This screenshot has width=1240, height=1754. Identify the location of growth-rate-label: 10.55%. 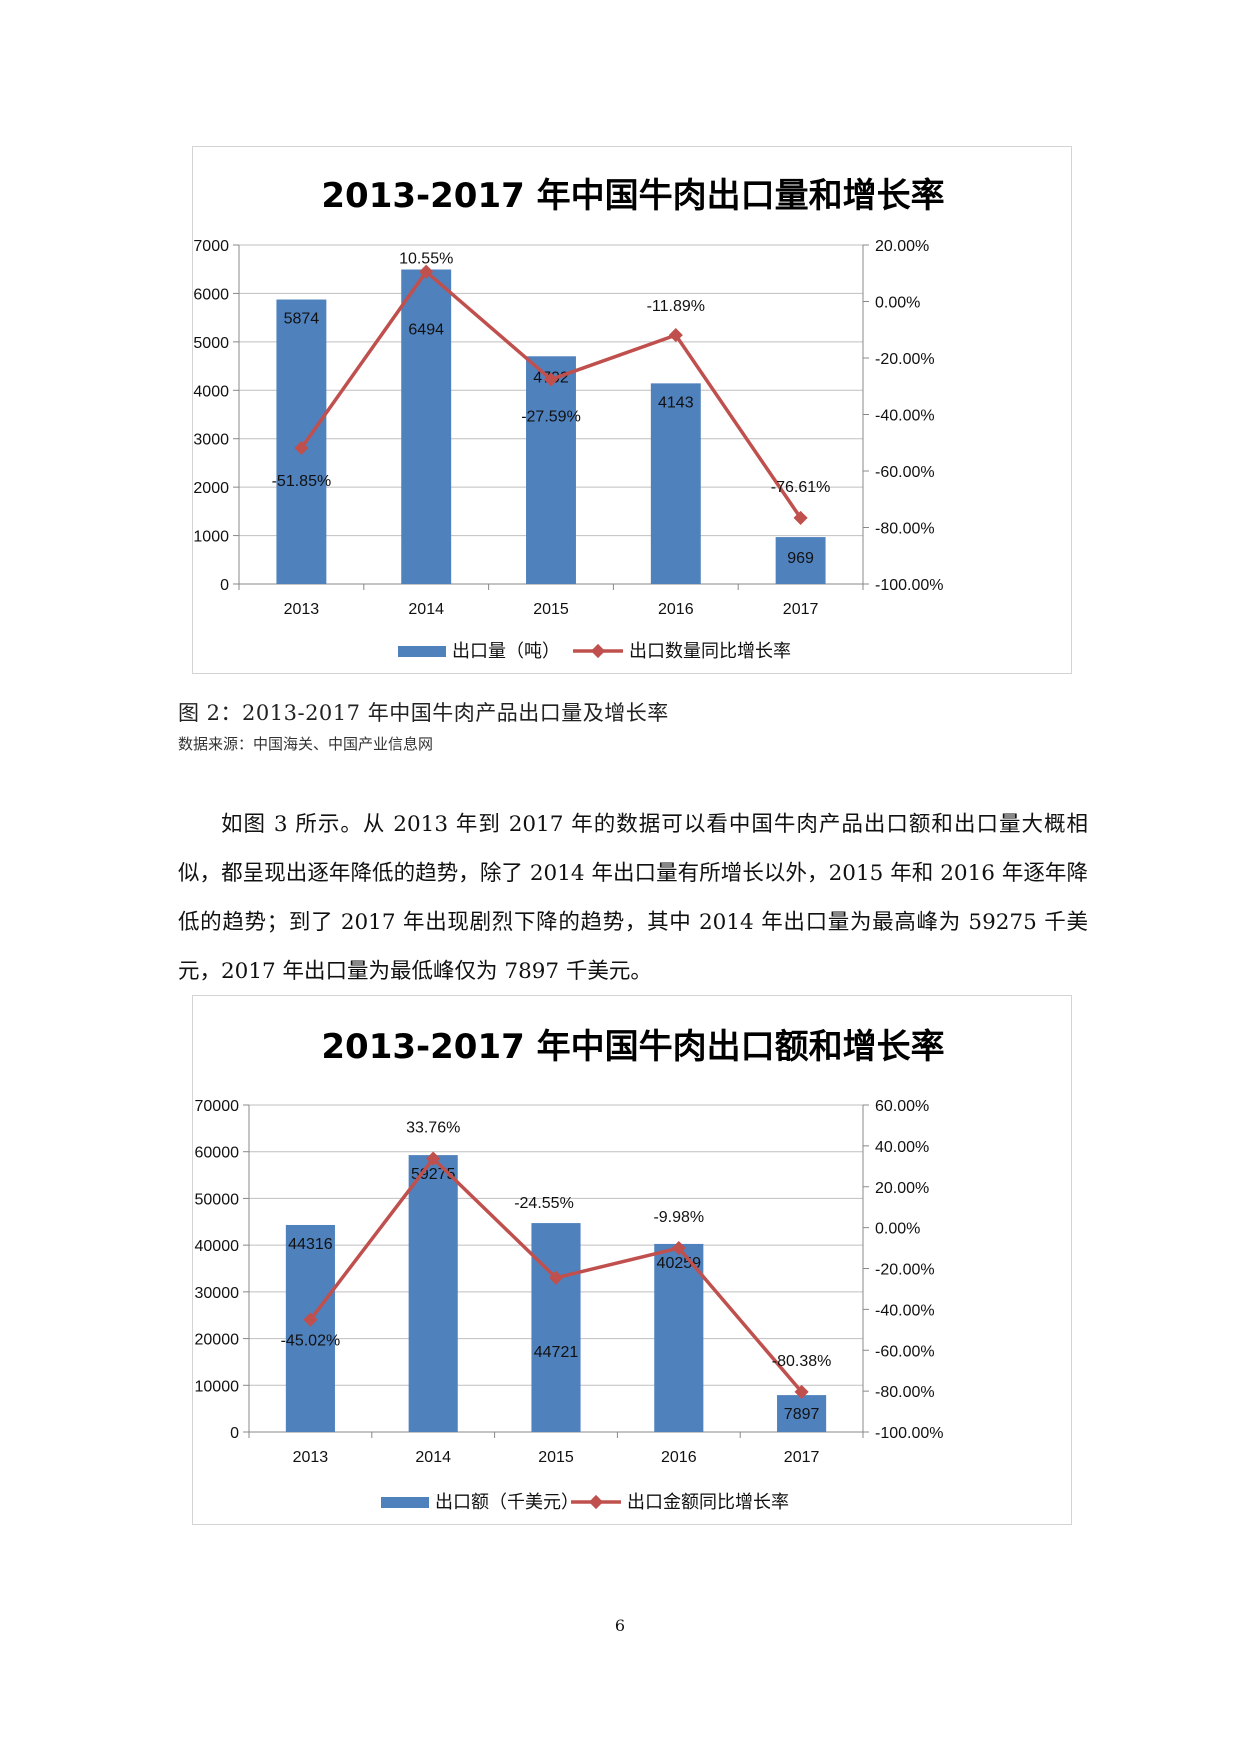
(426, 259).